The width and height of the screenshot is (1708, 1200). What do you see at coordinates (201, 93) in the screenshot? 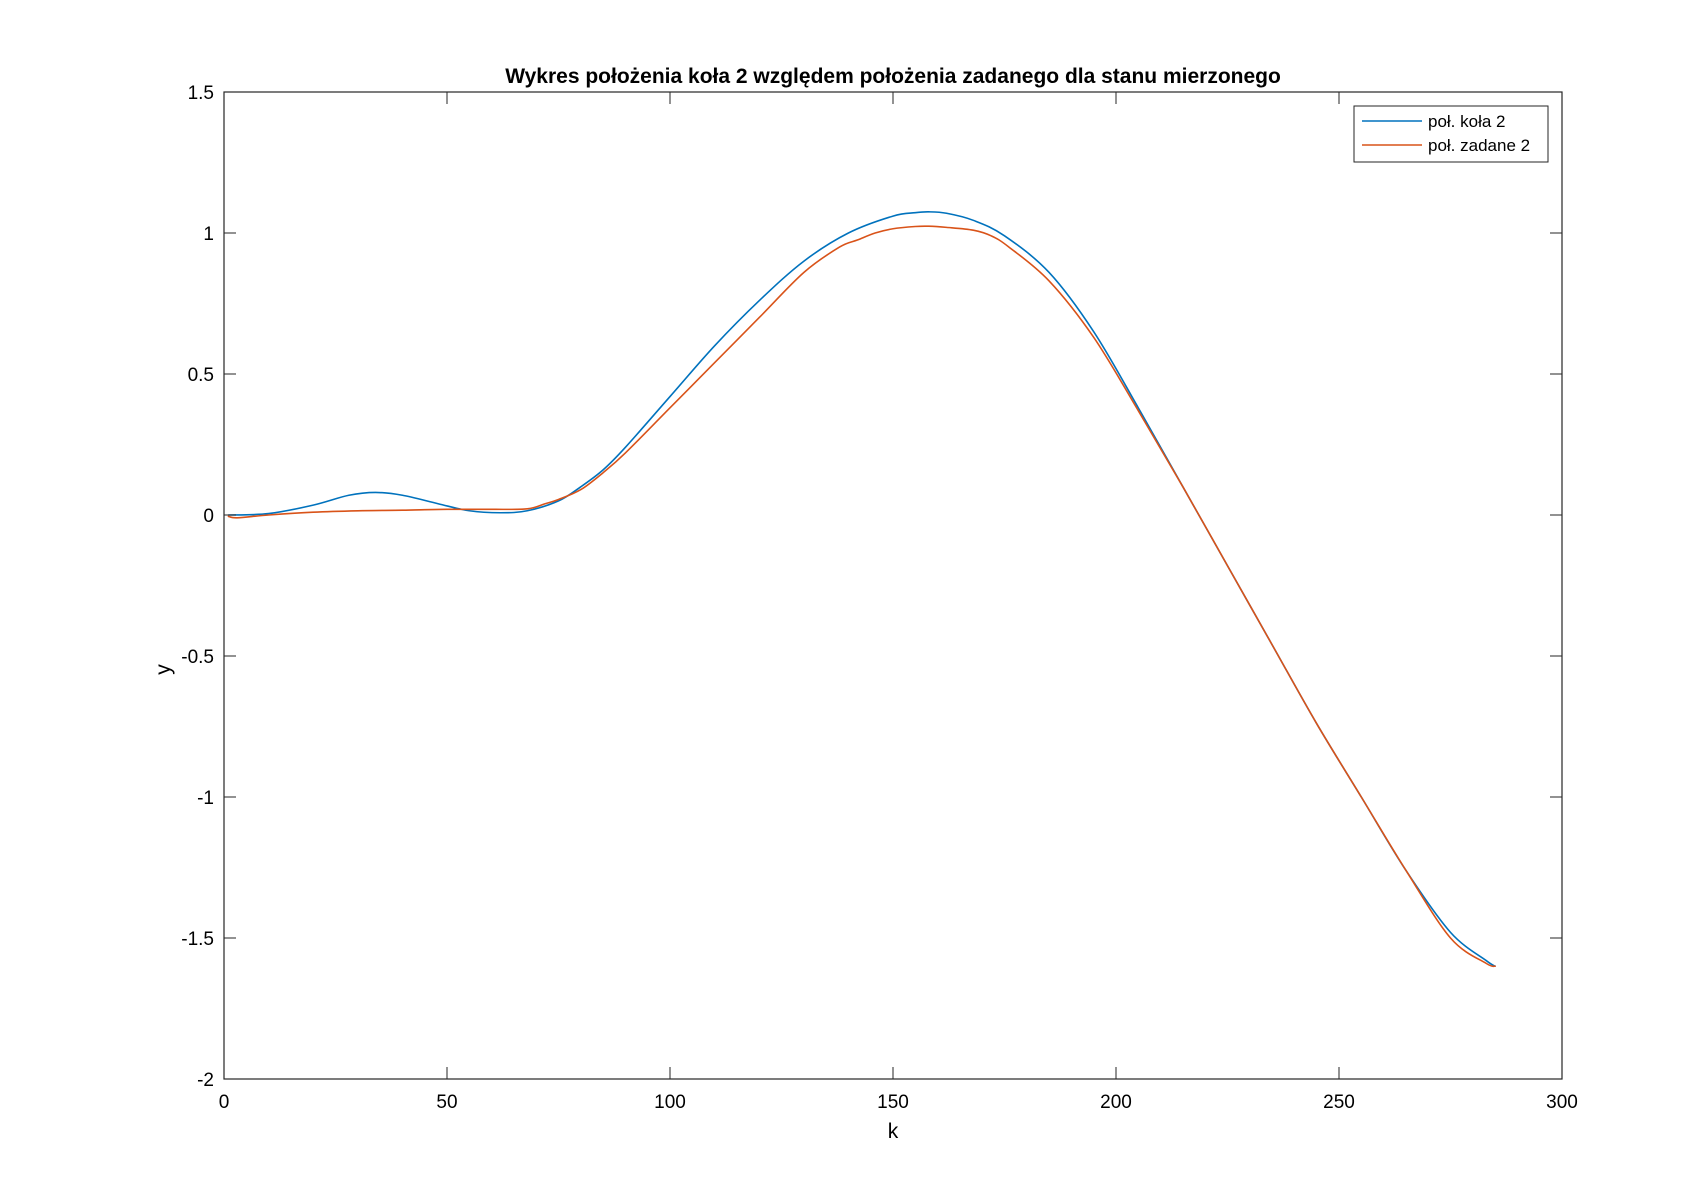
I see `y-tick-label: 1.5` at bounding box center [201, 93].